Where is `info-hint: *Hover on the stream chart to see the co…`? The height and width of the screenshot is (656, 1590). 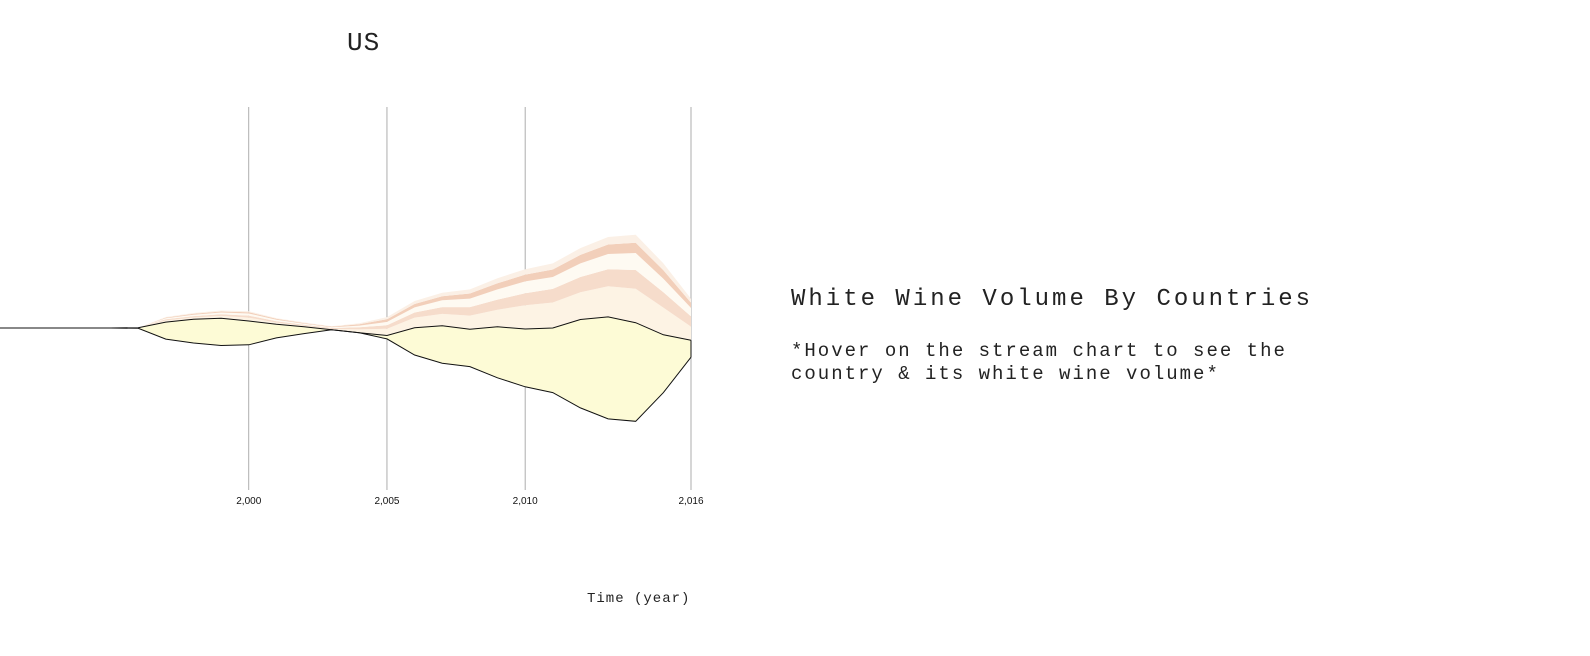
info-hint: *Hover on the stream chart to see the co… is located at coordinates (1039, 362).